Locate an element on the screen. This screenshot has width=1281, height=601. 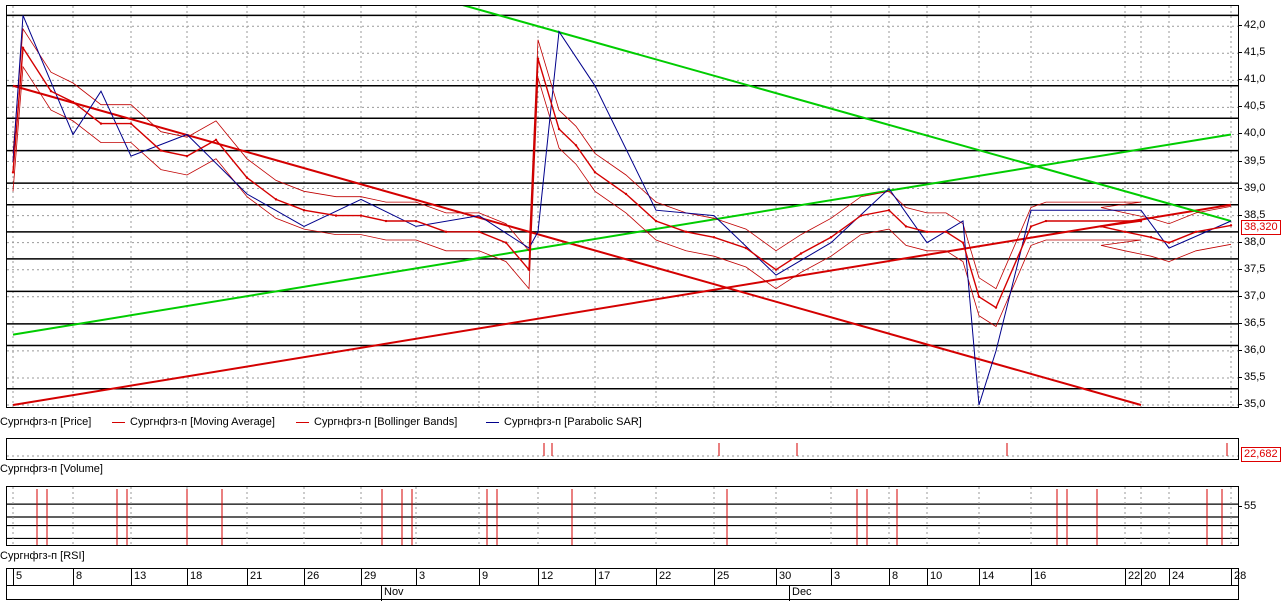
date-label: 14 is located at coordinates (988, 576).